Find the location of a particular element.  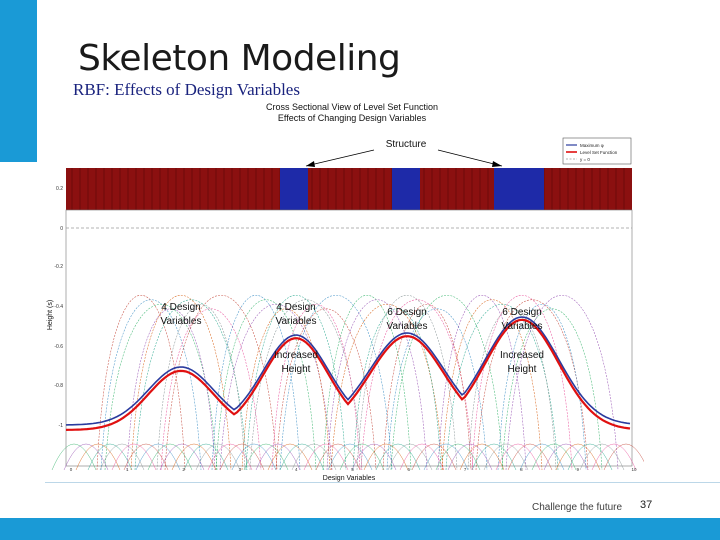

structure-arrow-left is located at coordinates (340, 158).